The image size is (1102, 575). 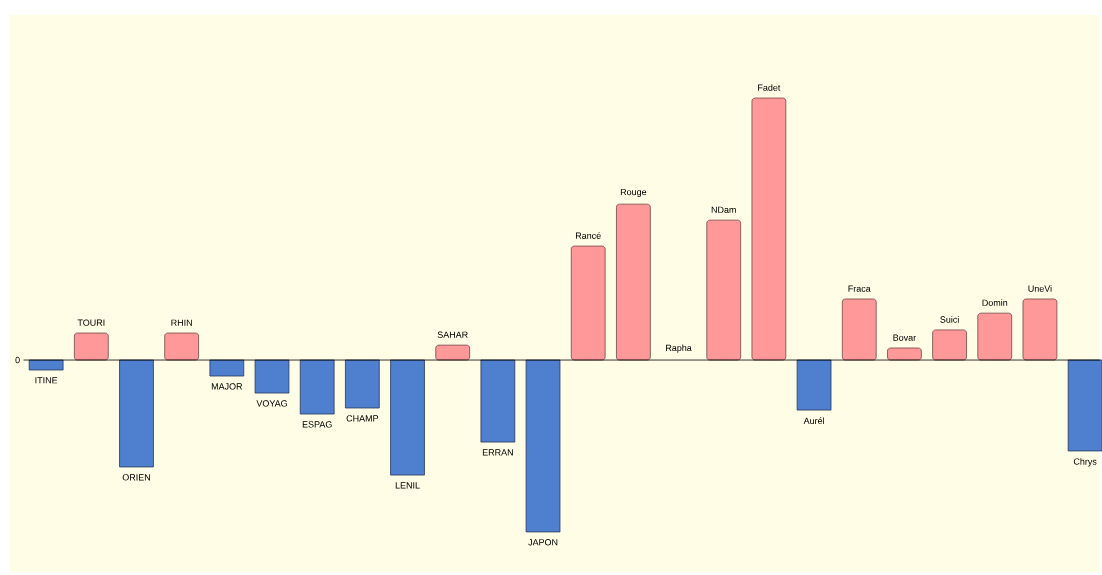 What do you see at coordinates (543, 542) in the screenshot?
I see `x-tick-label: JAPON` at bounding box center [543, 542].